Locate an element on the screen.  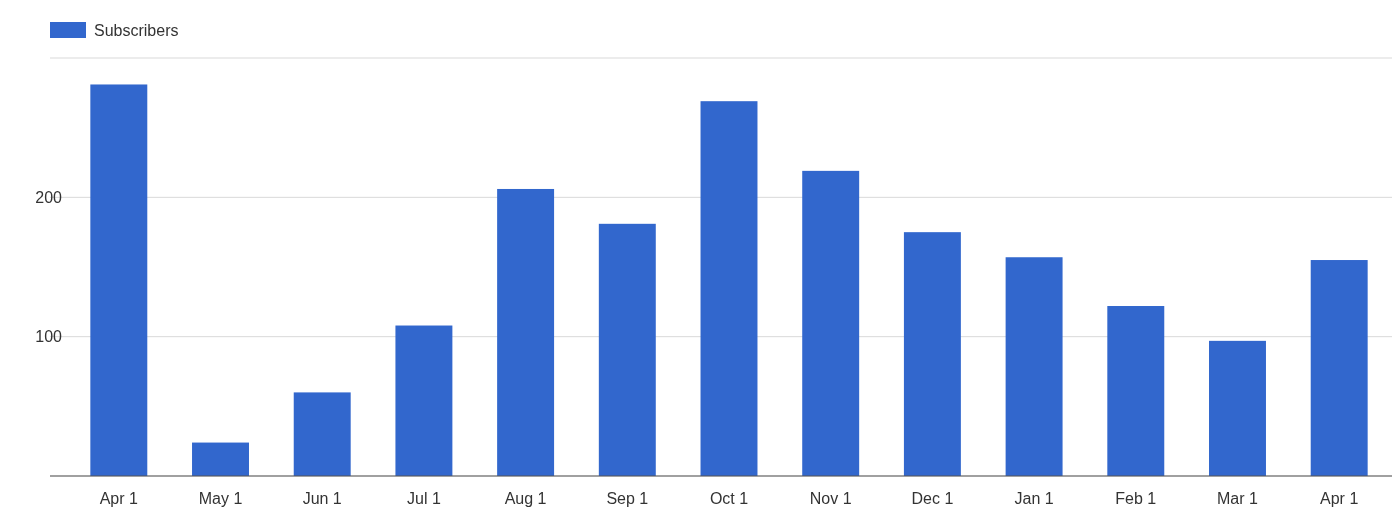
x-tick-label: Dec 1 is located at coordinates (932, 498).